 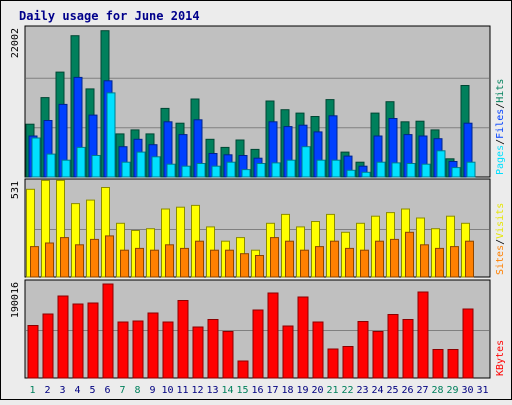 I want to click on x-tick-label-day-11: 11, so click(x=182, y=390).